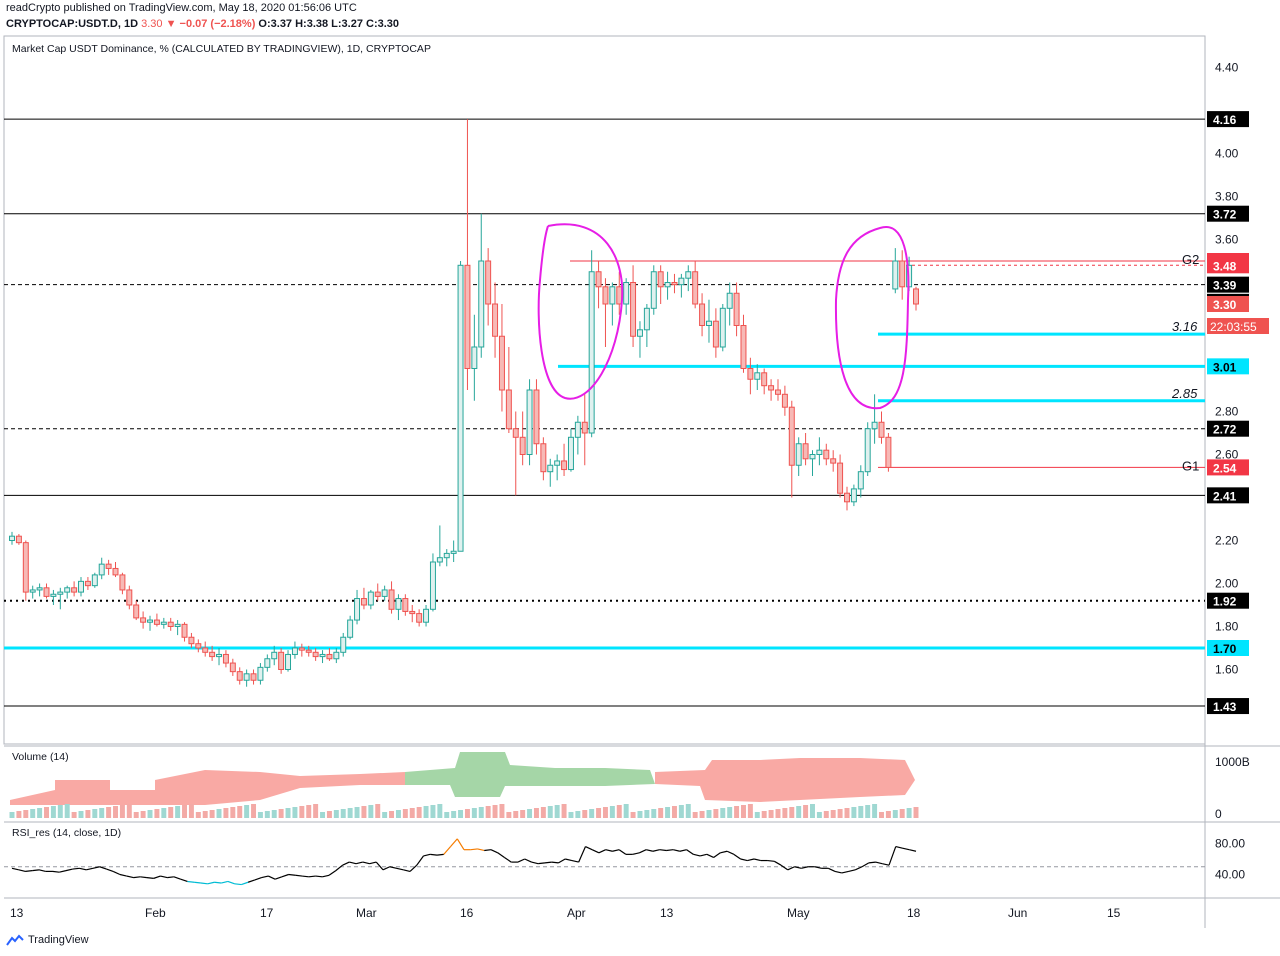 This screenshot has width=1280, height=956. Describe the element at coordinates (155, 913) in the screenshot. I see `time-tick-label: Feb` at that location.